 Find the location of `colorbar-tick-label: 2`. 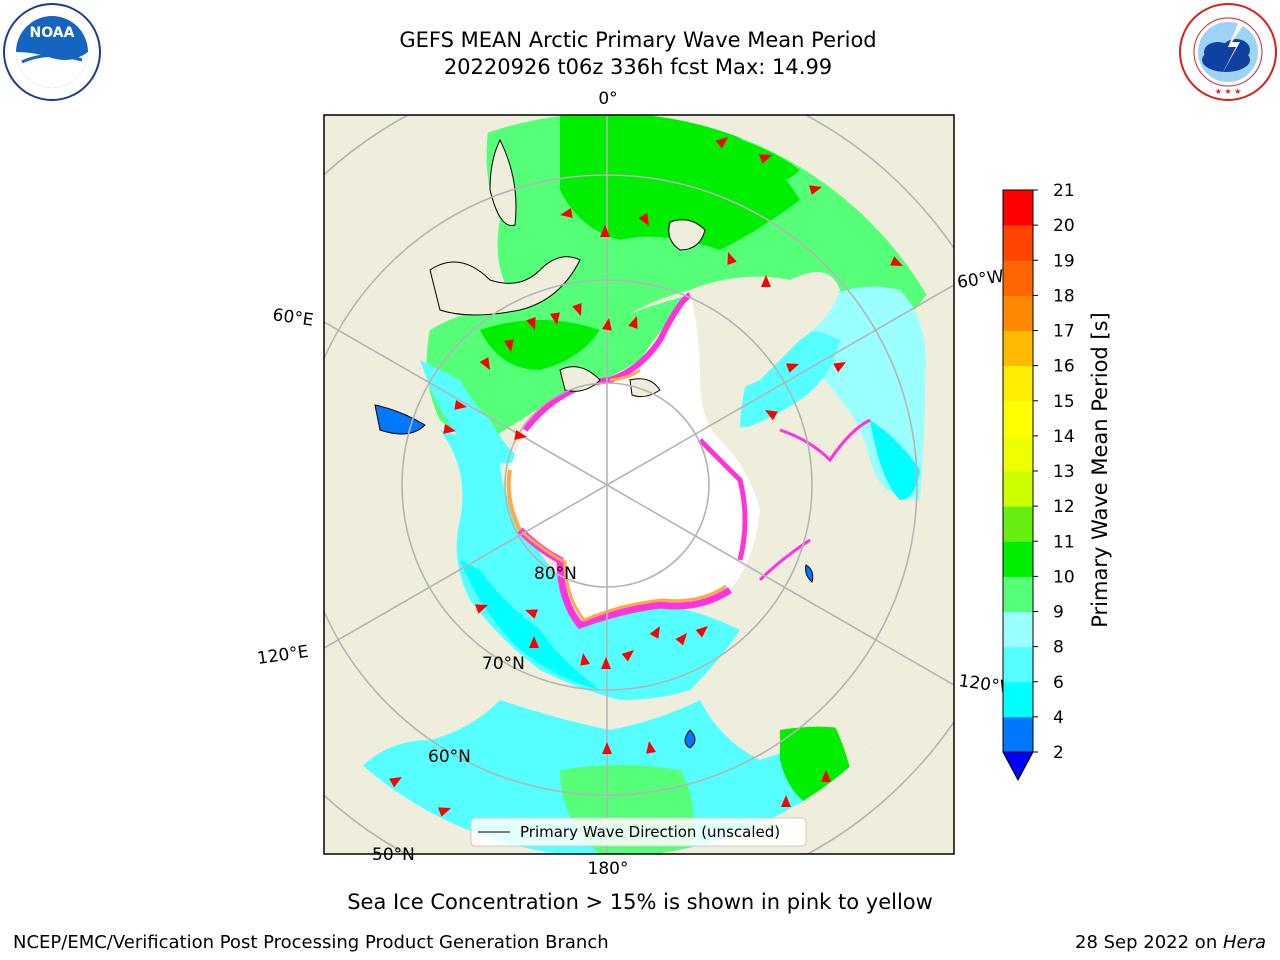

colorbar-tick-label: 2 is located at coordinates (1058, 753).